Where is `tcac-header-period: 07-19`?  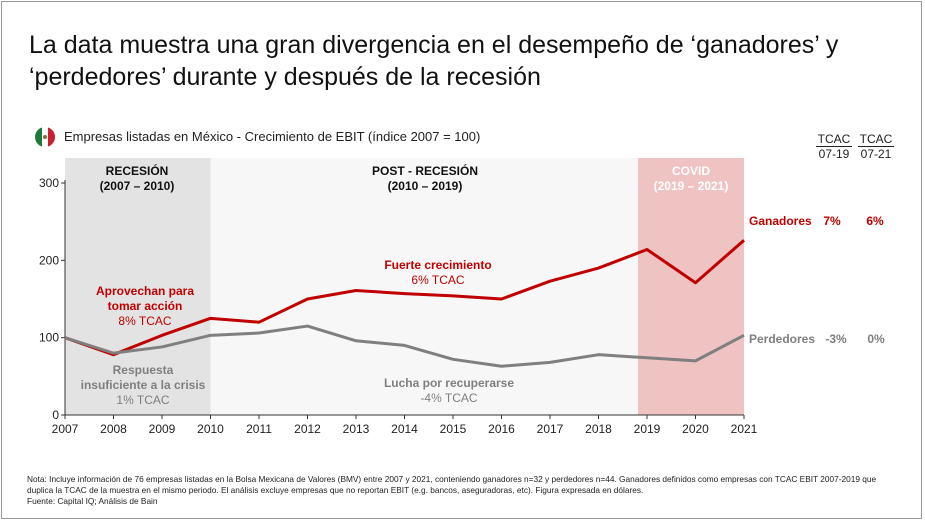
tcac-header-period: 07-19 is located at coordinates (834, 154).